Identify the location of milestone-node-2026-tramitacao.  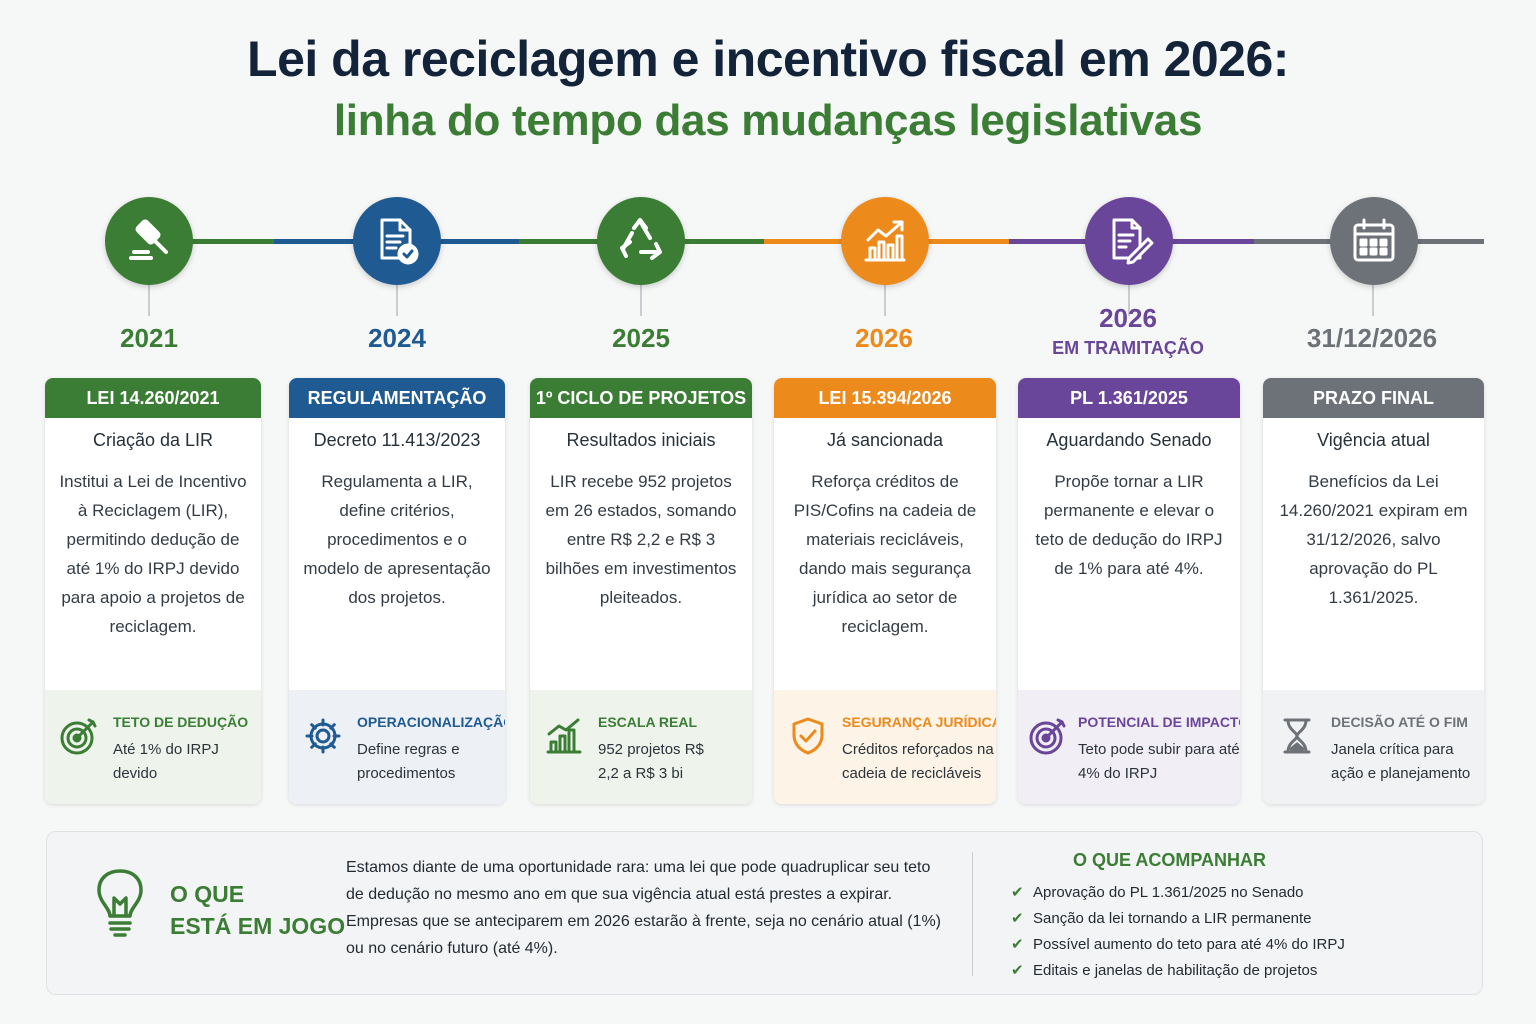
(1129, 241).